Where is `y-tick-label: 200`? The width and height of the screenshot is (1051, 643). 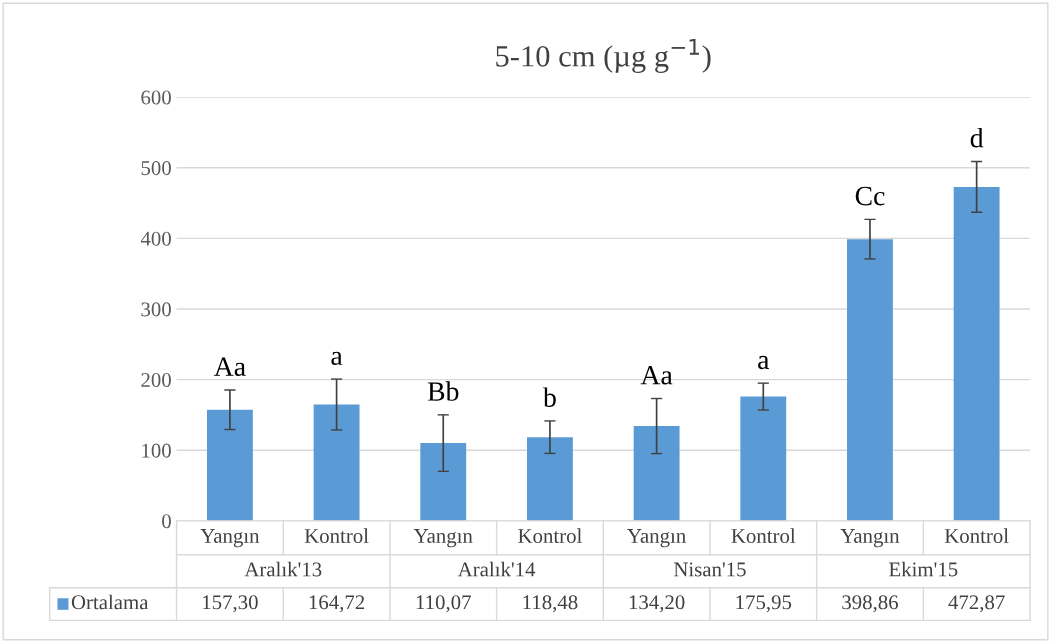
y-tick-label: 200 is located at coordinates (156, 380).